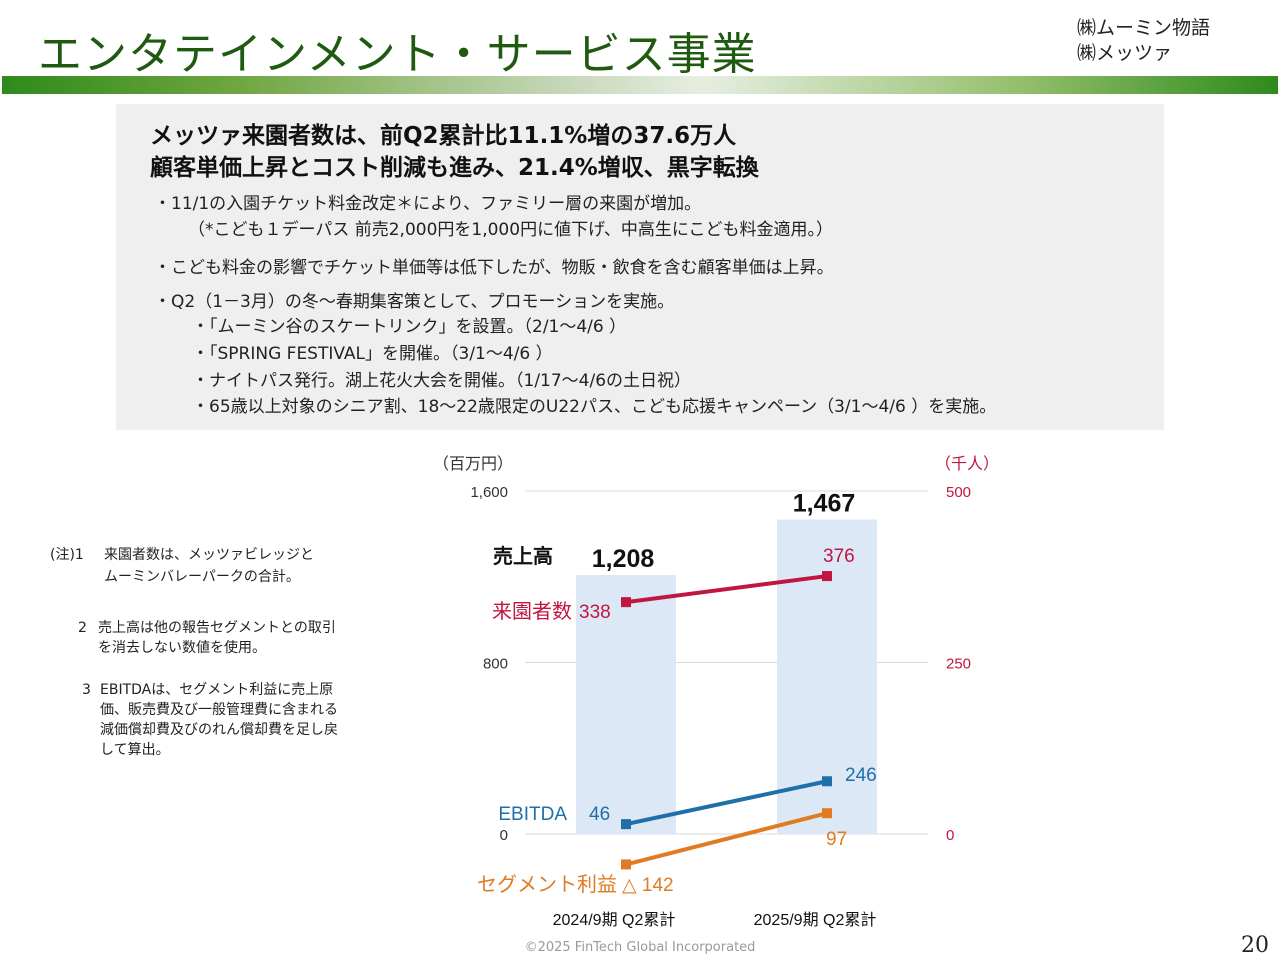 Image resolution: width=1280 pixels, height=960 pixels. What do you see at coordinates (815, 920) in the screenshot?
I see `x-category-label: 2025/9期 Q2累計` at bounding box center [815, 920].